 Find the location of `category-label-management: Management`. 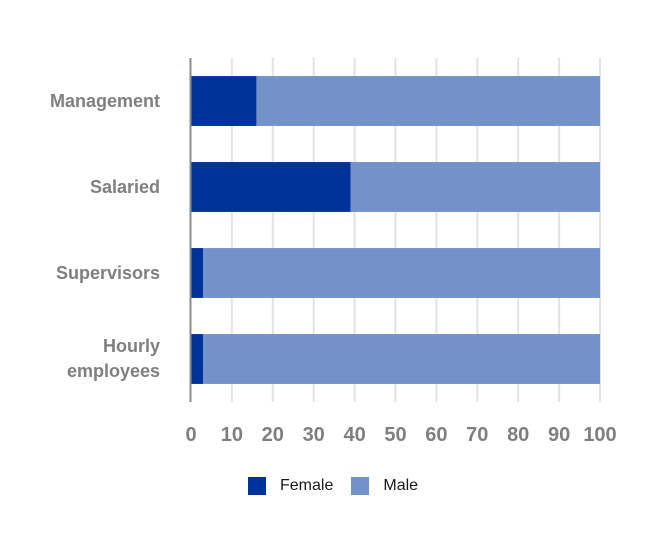

category-label-management: Management is located at coordinates (105, 101).